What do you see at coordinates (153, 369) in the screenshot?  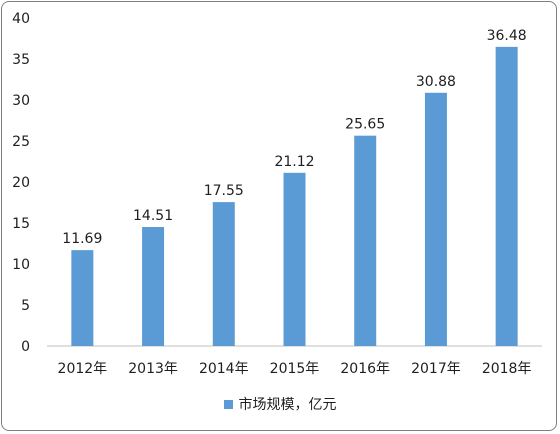 I see `x-tick-label: 2013年` at bounding box center [153, 369].